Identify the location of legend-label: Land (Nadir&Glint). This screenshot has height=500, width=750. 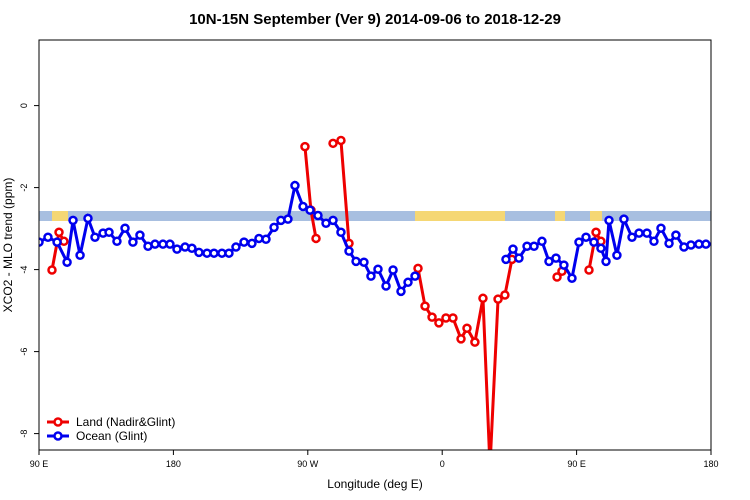
(125, 422).